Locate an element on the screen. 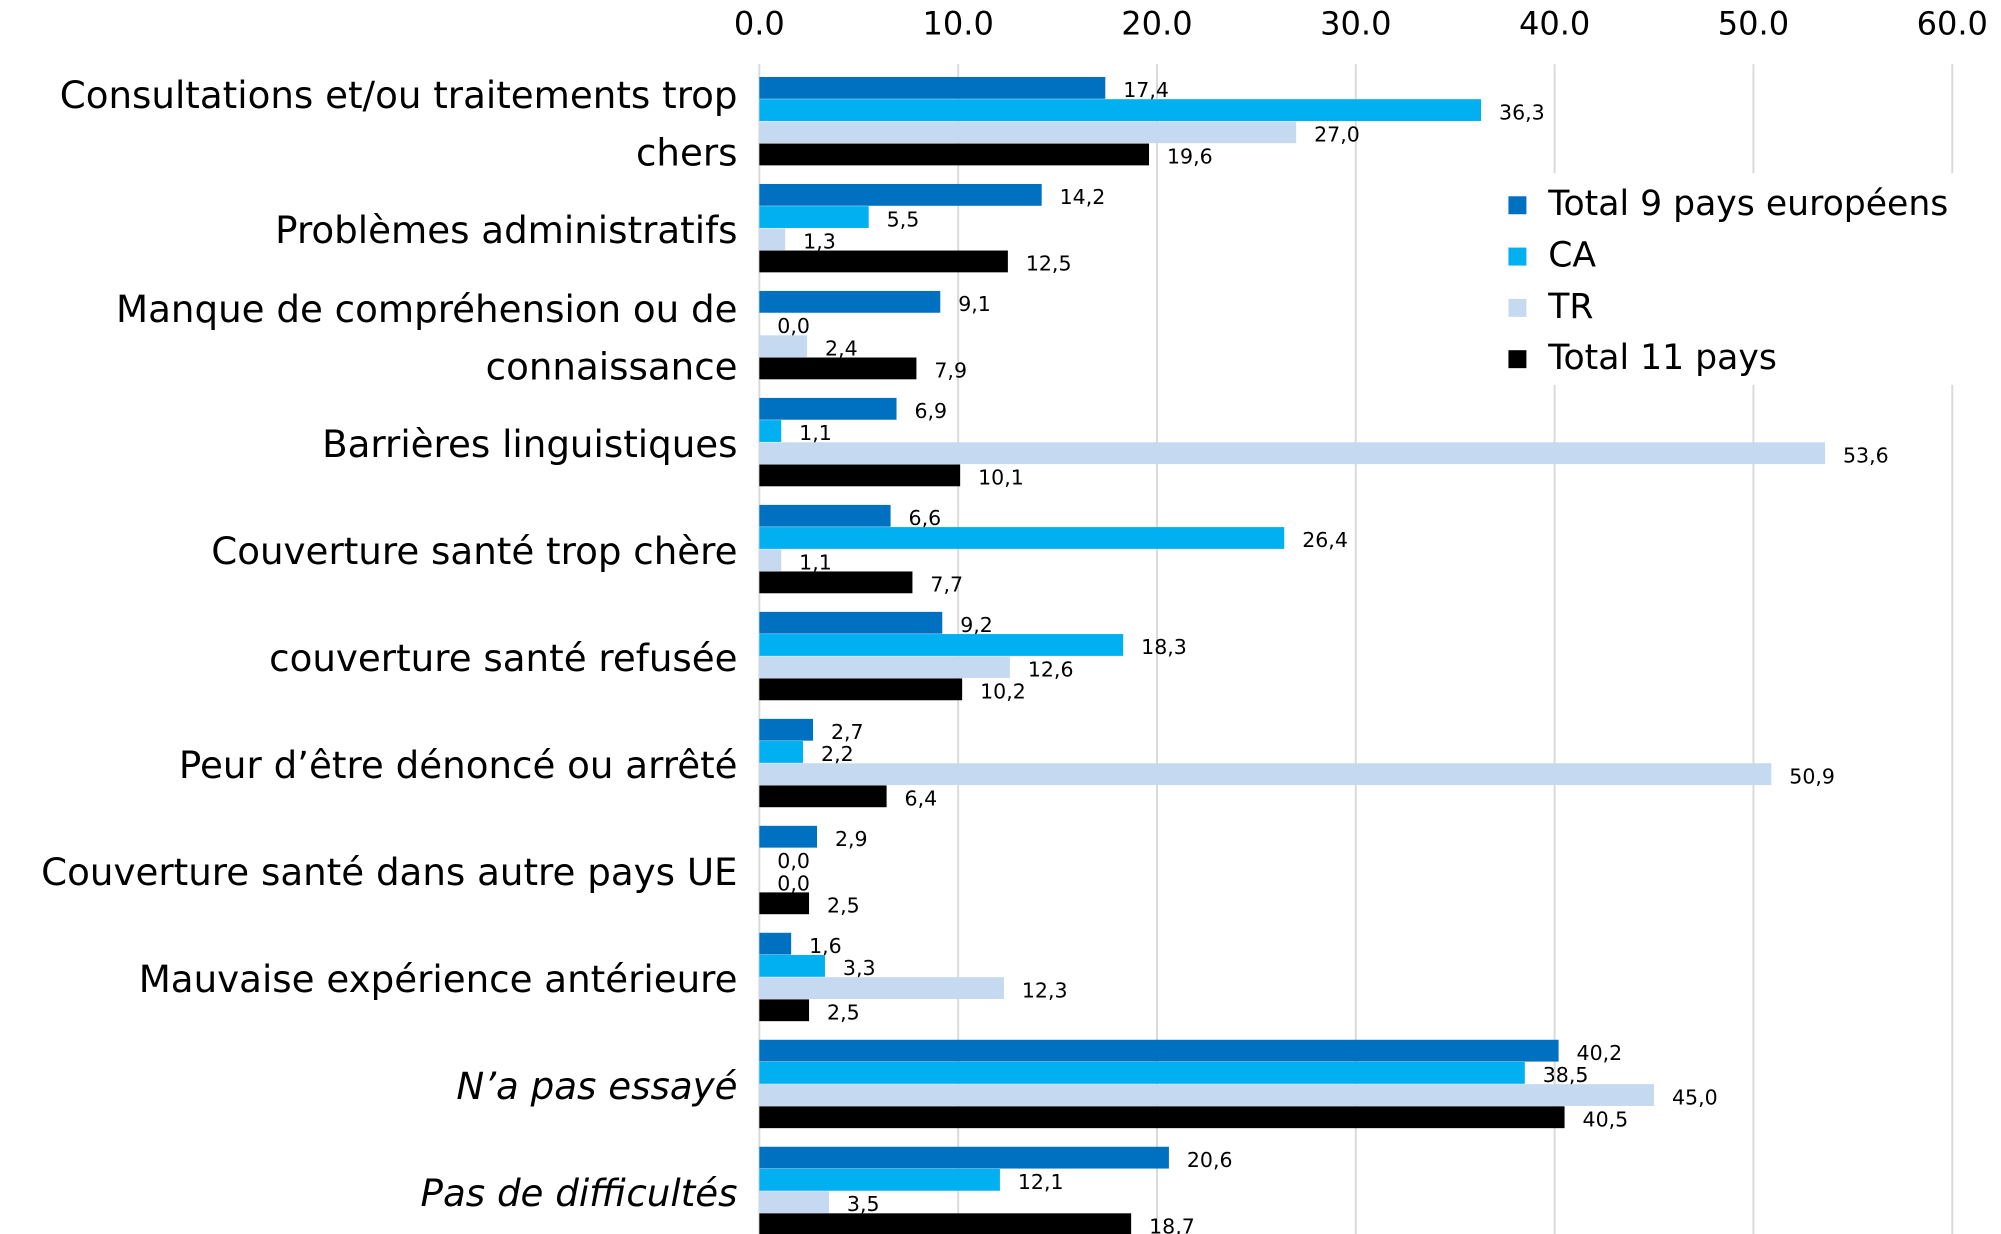  value-label: 12,1 is located at coordinates (1041, 1182).